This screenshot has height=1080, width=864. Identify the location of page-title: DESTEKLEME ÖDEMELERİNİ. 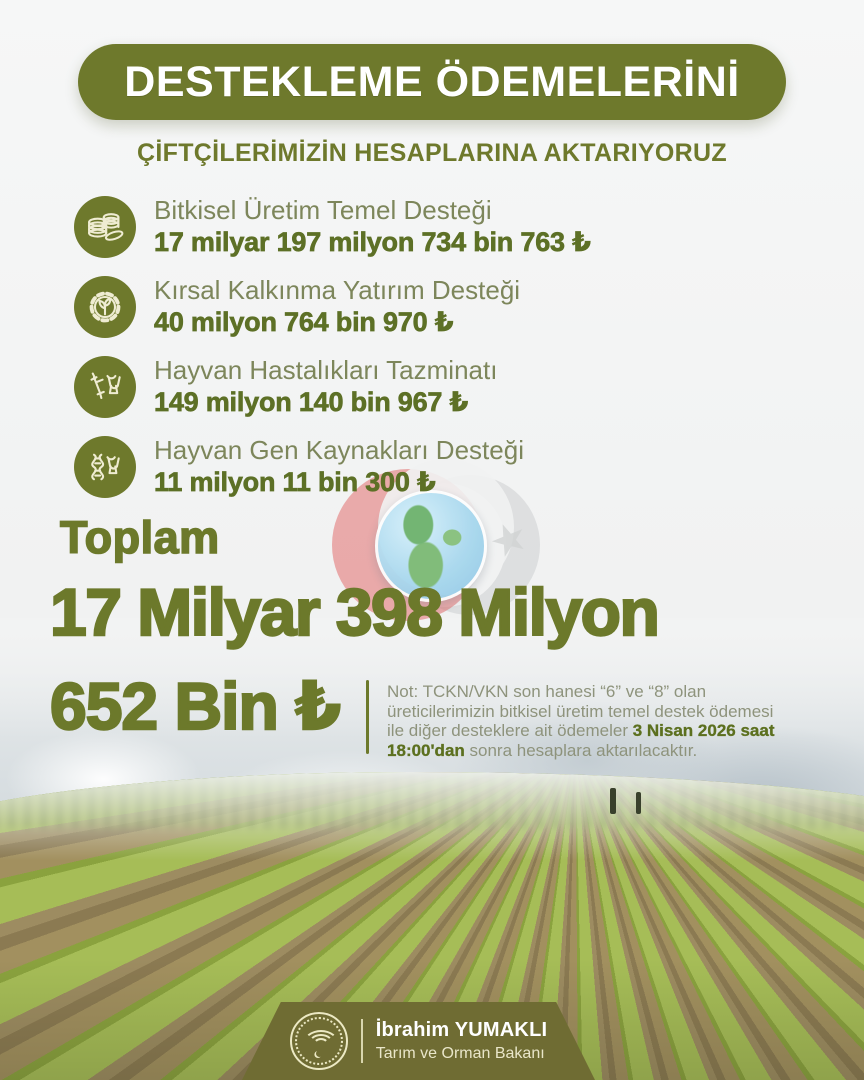
(432, 81).